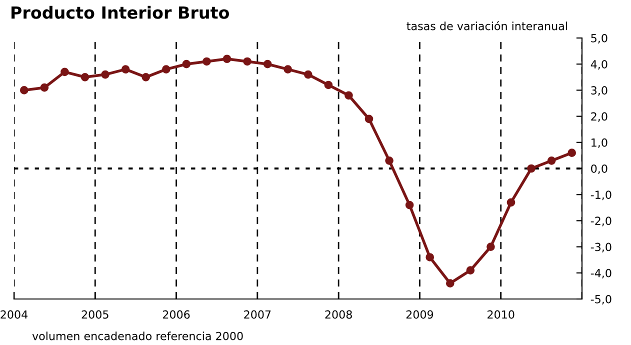 The height and width of the screenshot is (345, 631). What do you see at coordinates (338, 314) in the screenshot?
I see `x-tick-label: 2008` at bounding box center [338, 314].